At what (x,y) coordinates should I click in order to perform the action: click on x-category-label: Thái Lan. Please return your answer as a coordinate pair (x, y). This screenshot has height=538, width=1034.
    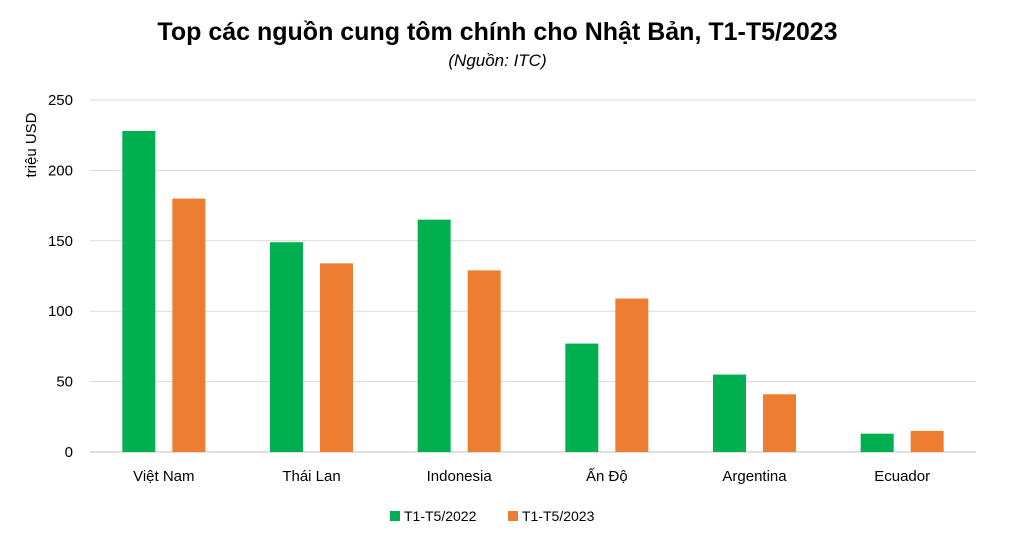
    Looking at the image, I should click on (311, 476).